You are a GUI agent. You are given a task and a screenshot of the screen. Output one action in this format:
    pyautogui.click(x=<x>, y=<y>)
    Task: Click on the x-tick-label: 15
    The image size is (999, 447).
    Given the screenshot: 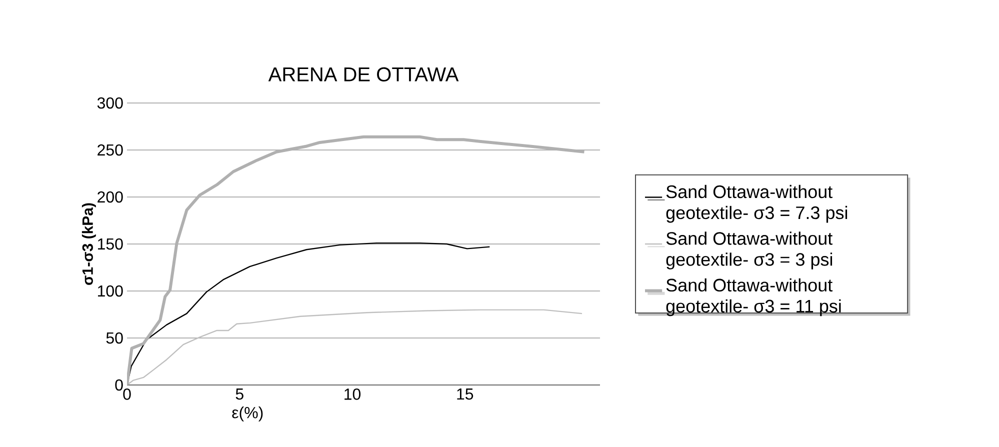 What is the action you would take?
    pyautogui.click(x=465, y=394)
    